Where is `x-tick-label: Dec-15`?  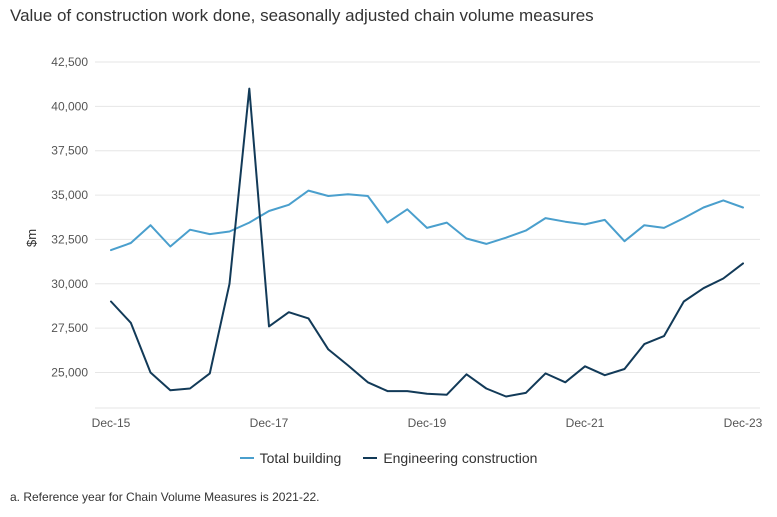
x-tick-label: Dec-15 is located at coordinates (111, 423).